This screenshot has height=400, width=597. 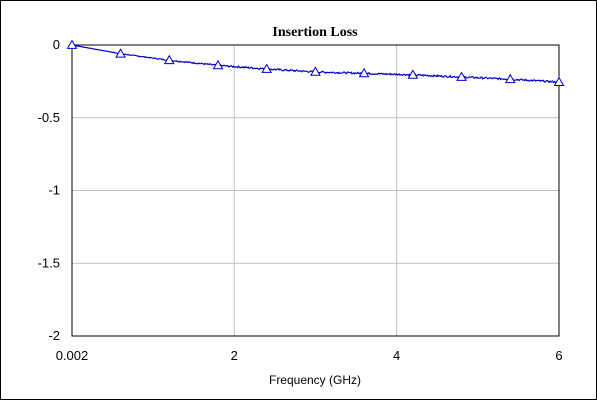 I want to click on x-axis-label: Frequency (GHz), so click(x=315, y=380).